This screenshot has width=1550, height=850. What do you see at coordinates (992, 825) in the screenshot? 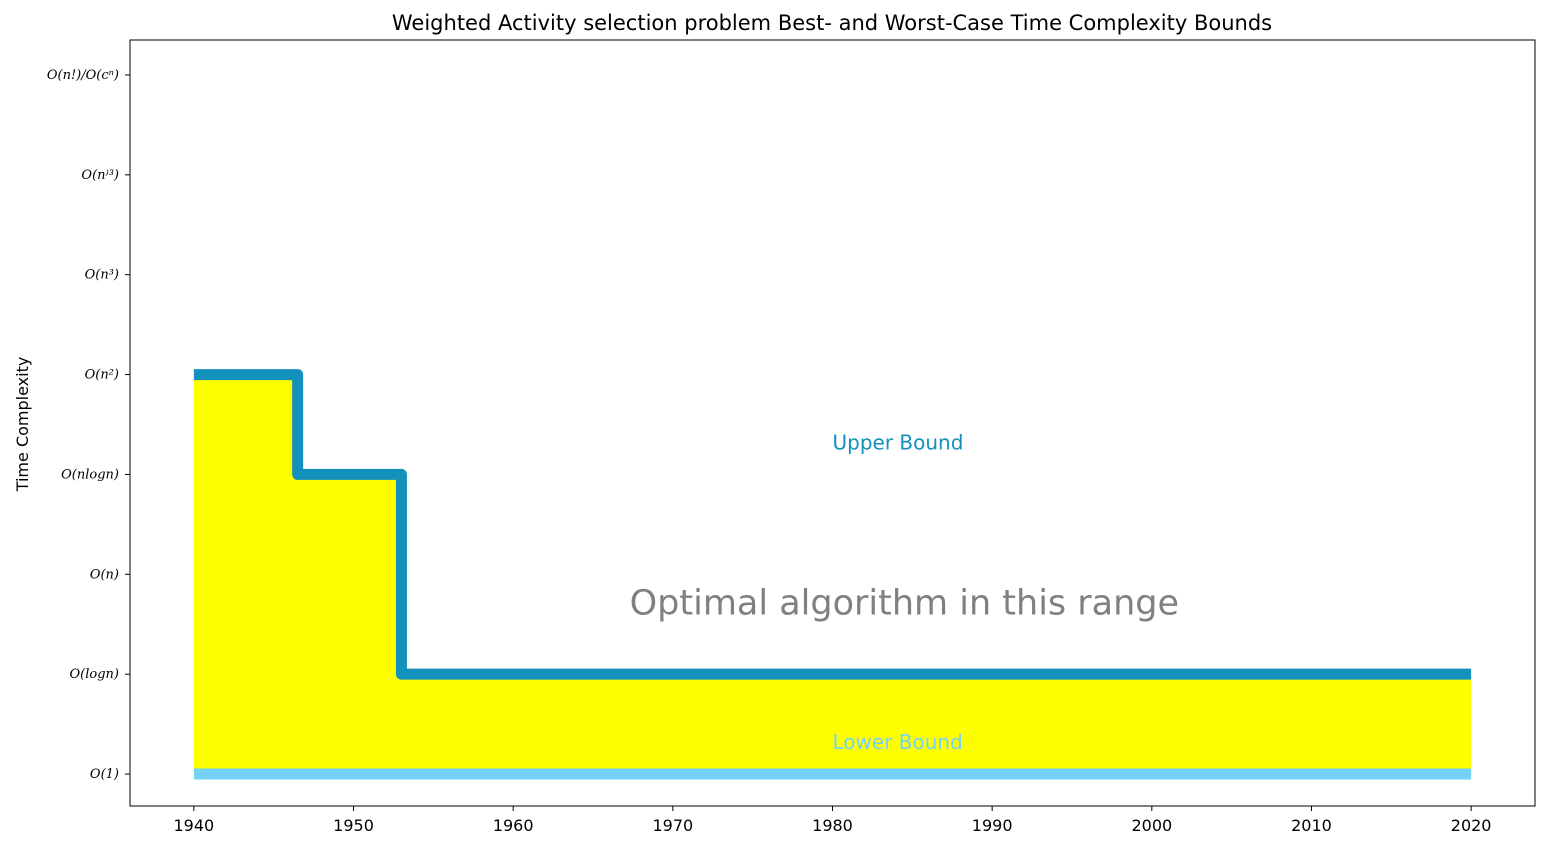
I see `x-tick-label: 1990` at bounding box center [992, 825].